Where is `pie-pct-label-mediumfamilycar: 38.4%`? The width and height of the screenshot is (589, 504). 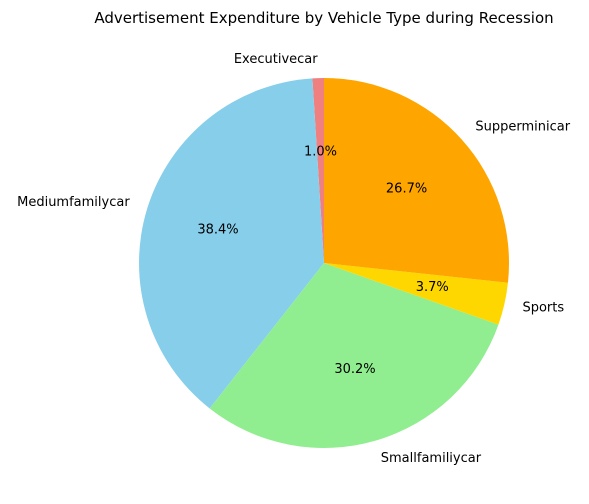 pie-pct-label-mediumfamilycar: 38.4% is located at coordinates (217, 230).